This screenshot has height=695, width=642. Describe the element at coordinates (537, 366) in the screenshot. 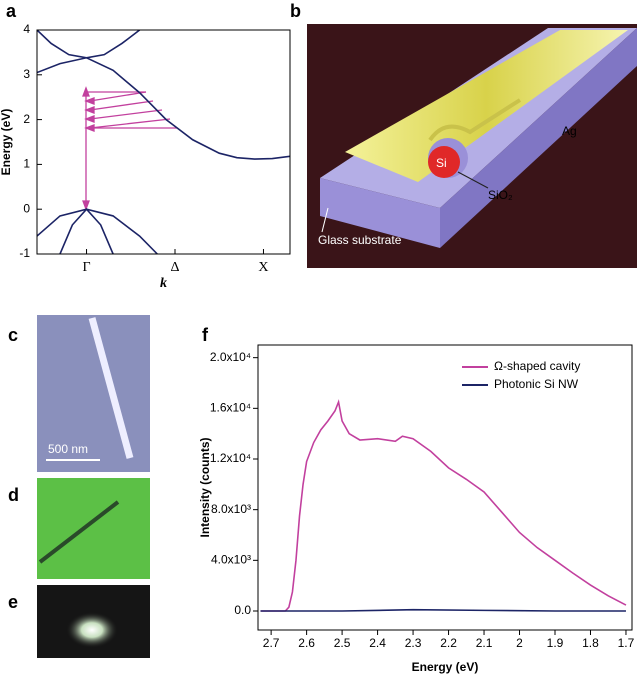

I see `legend-label: Ω-shaped cavity` at that location.